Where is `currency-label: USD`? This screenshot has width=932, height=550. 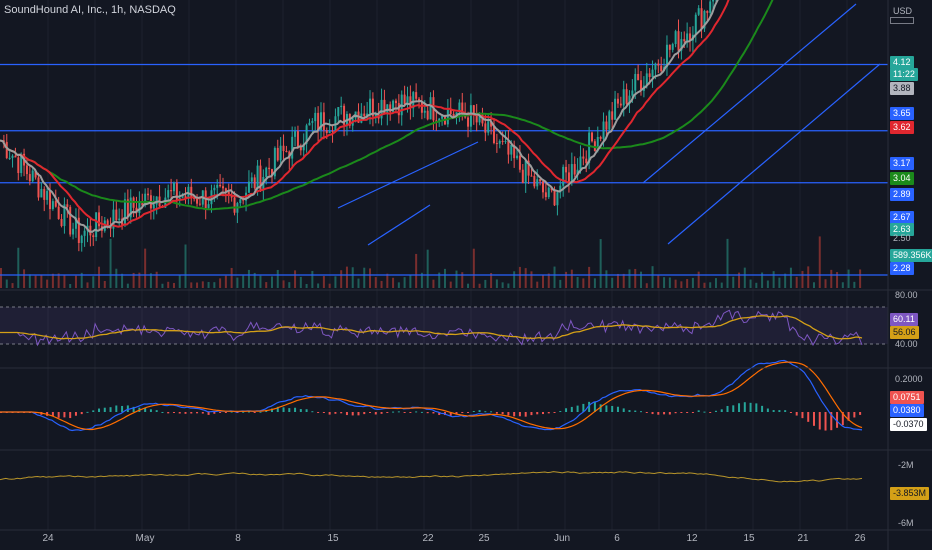
currency-label: USD is located at coordinates (903, 11).